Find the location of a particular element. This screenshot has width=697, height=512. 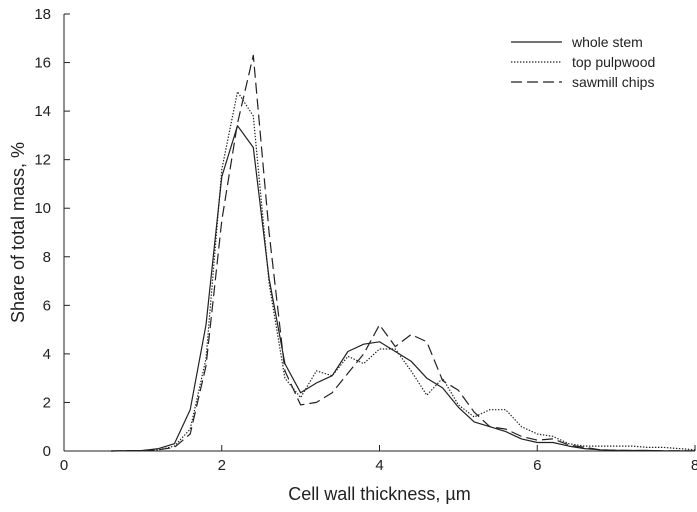

x-tick-label: 6 is located at coordinates (537, 465).